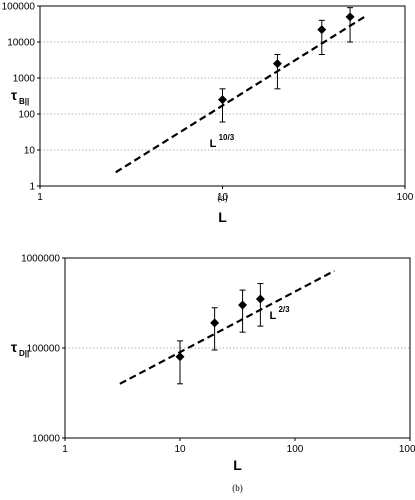  I want to click on figure-caption: (a), so click(223, 198).